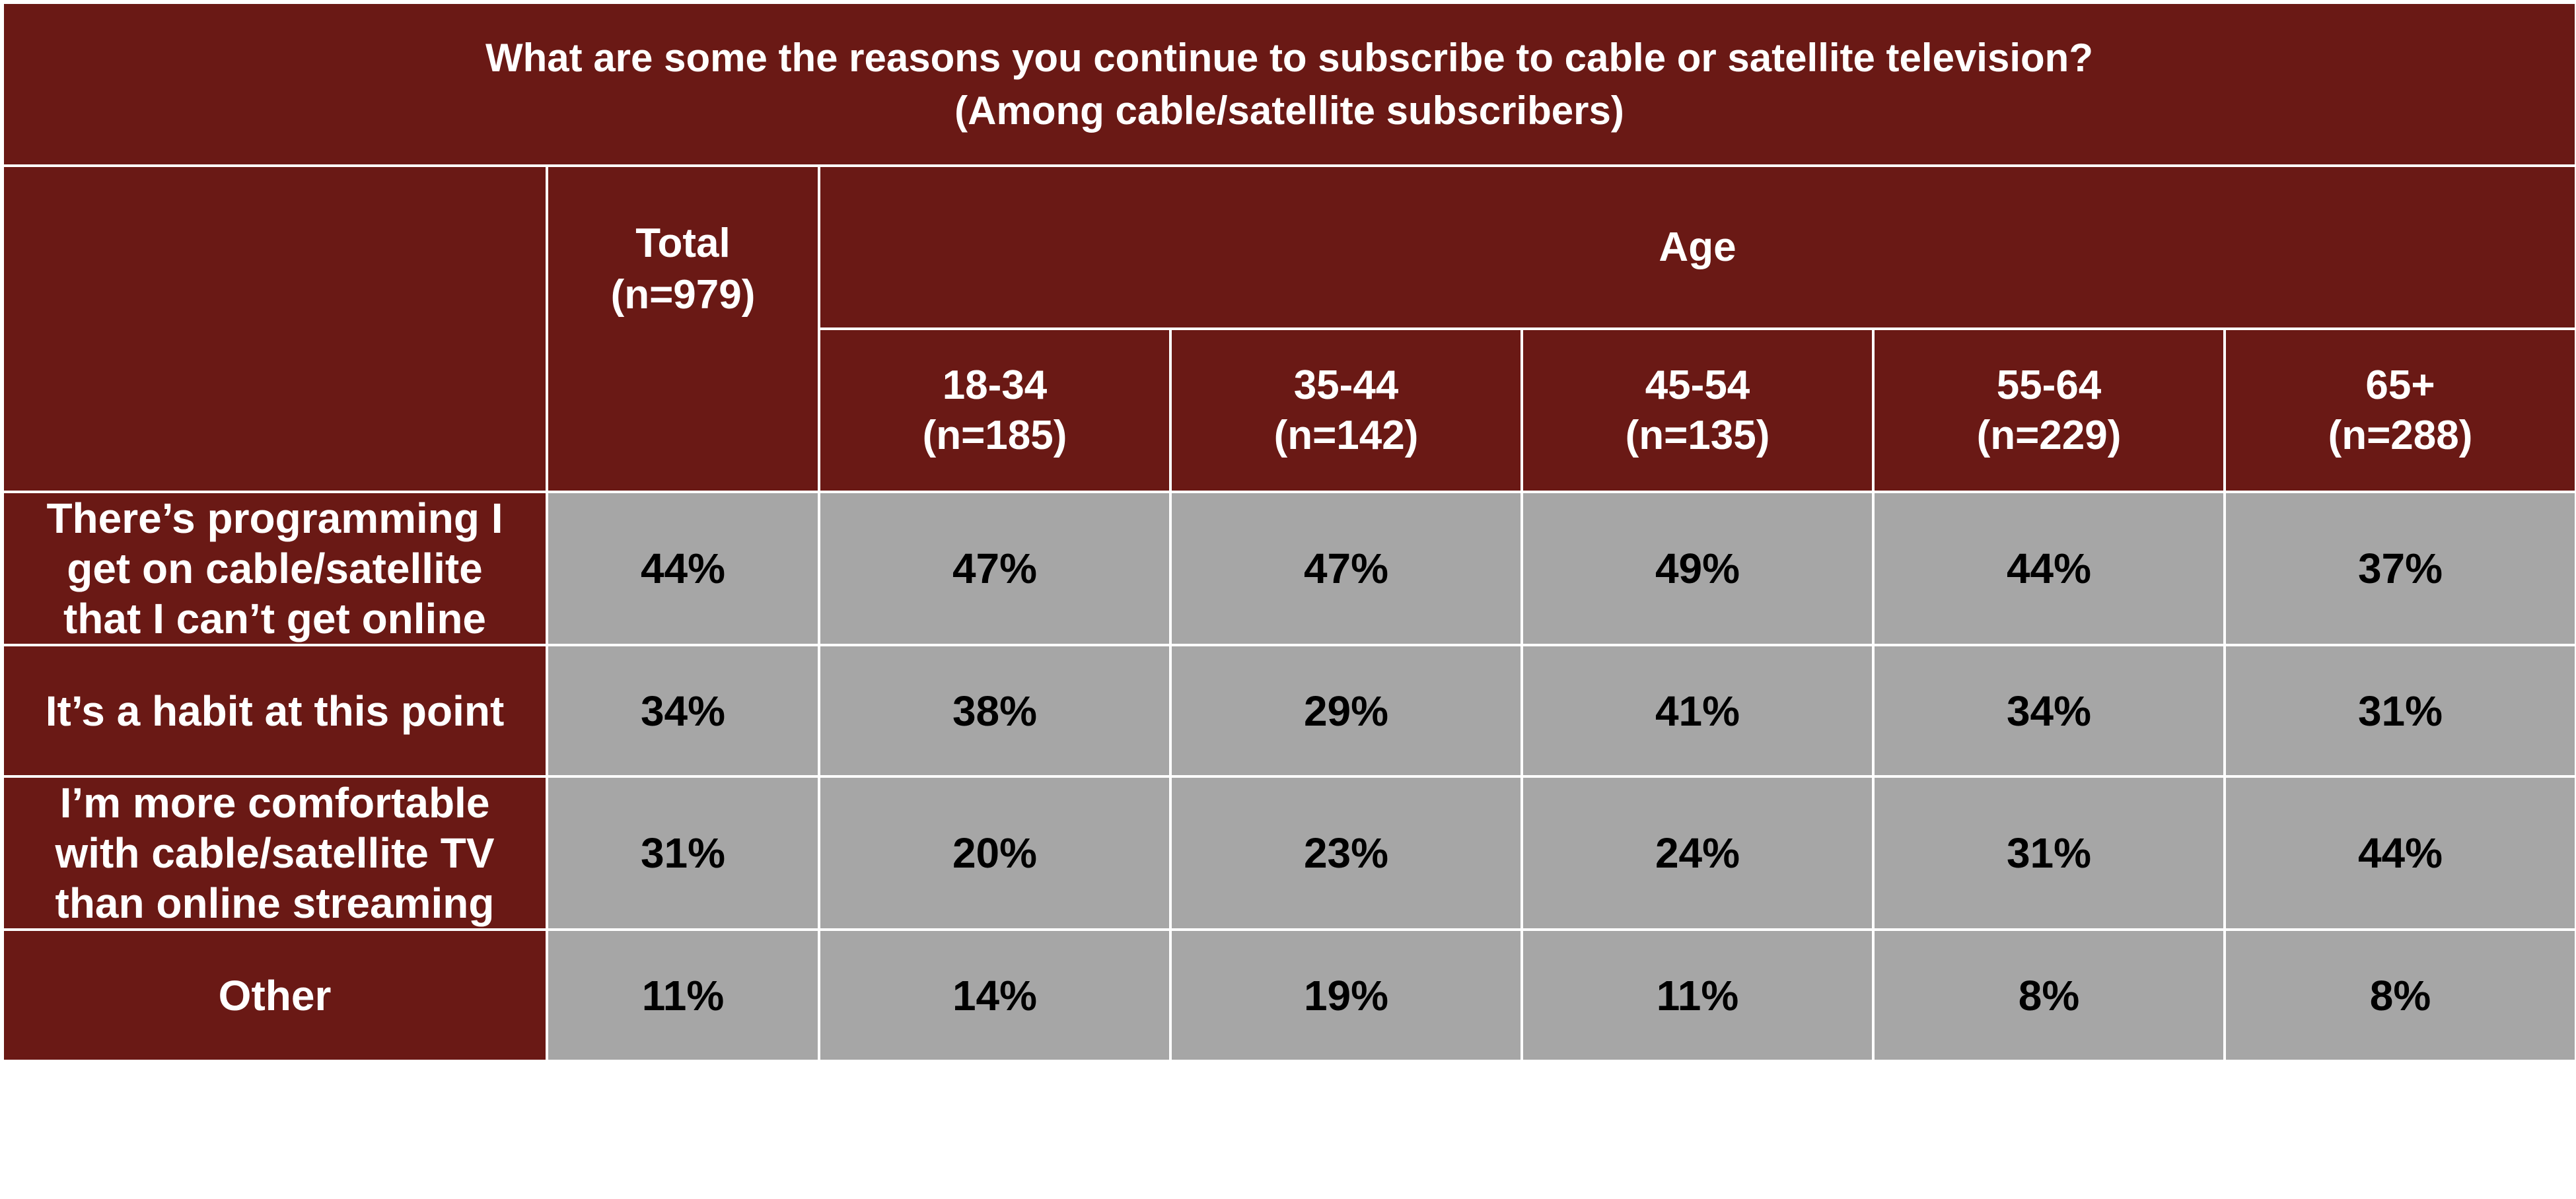 The width and height of the screenshot is (2576, 1199). I want to click on value-cell: 37%, so click(2400, 568).